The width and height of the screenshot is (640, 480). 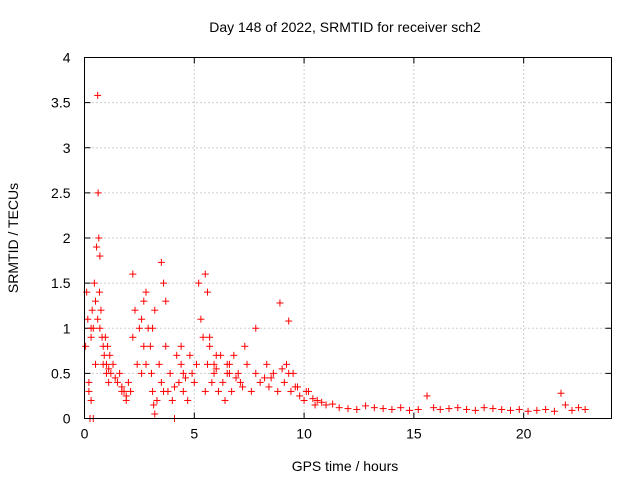 I want to click on y-tick-label: 2, so click(x=67, y=238).